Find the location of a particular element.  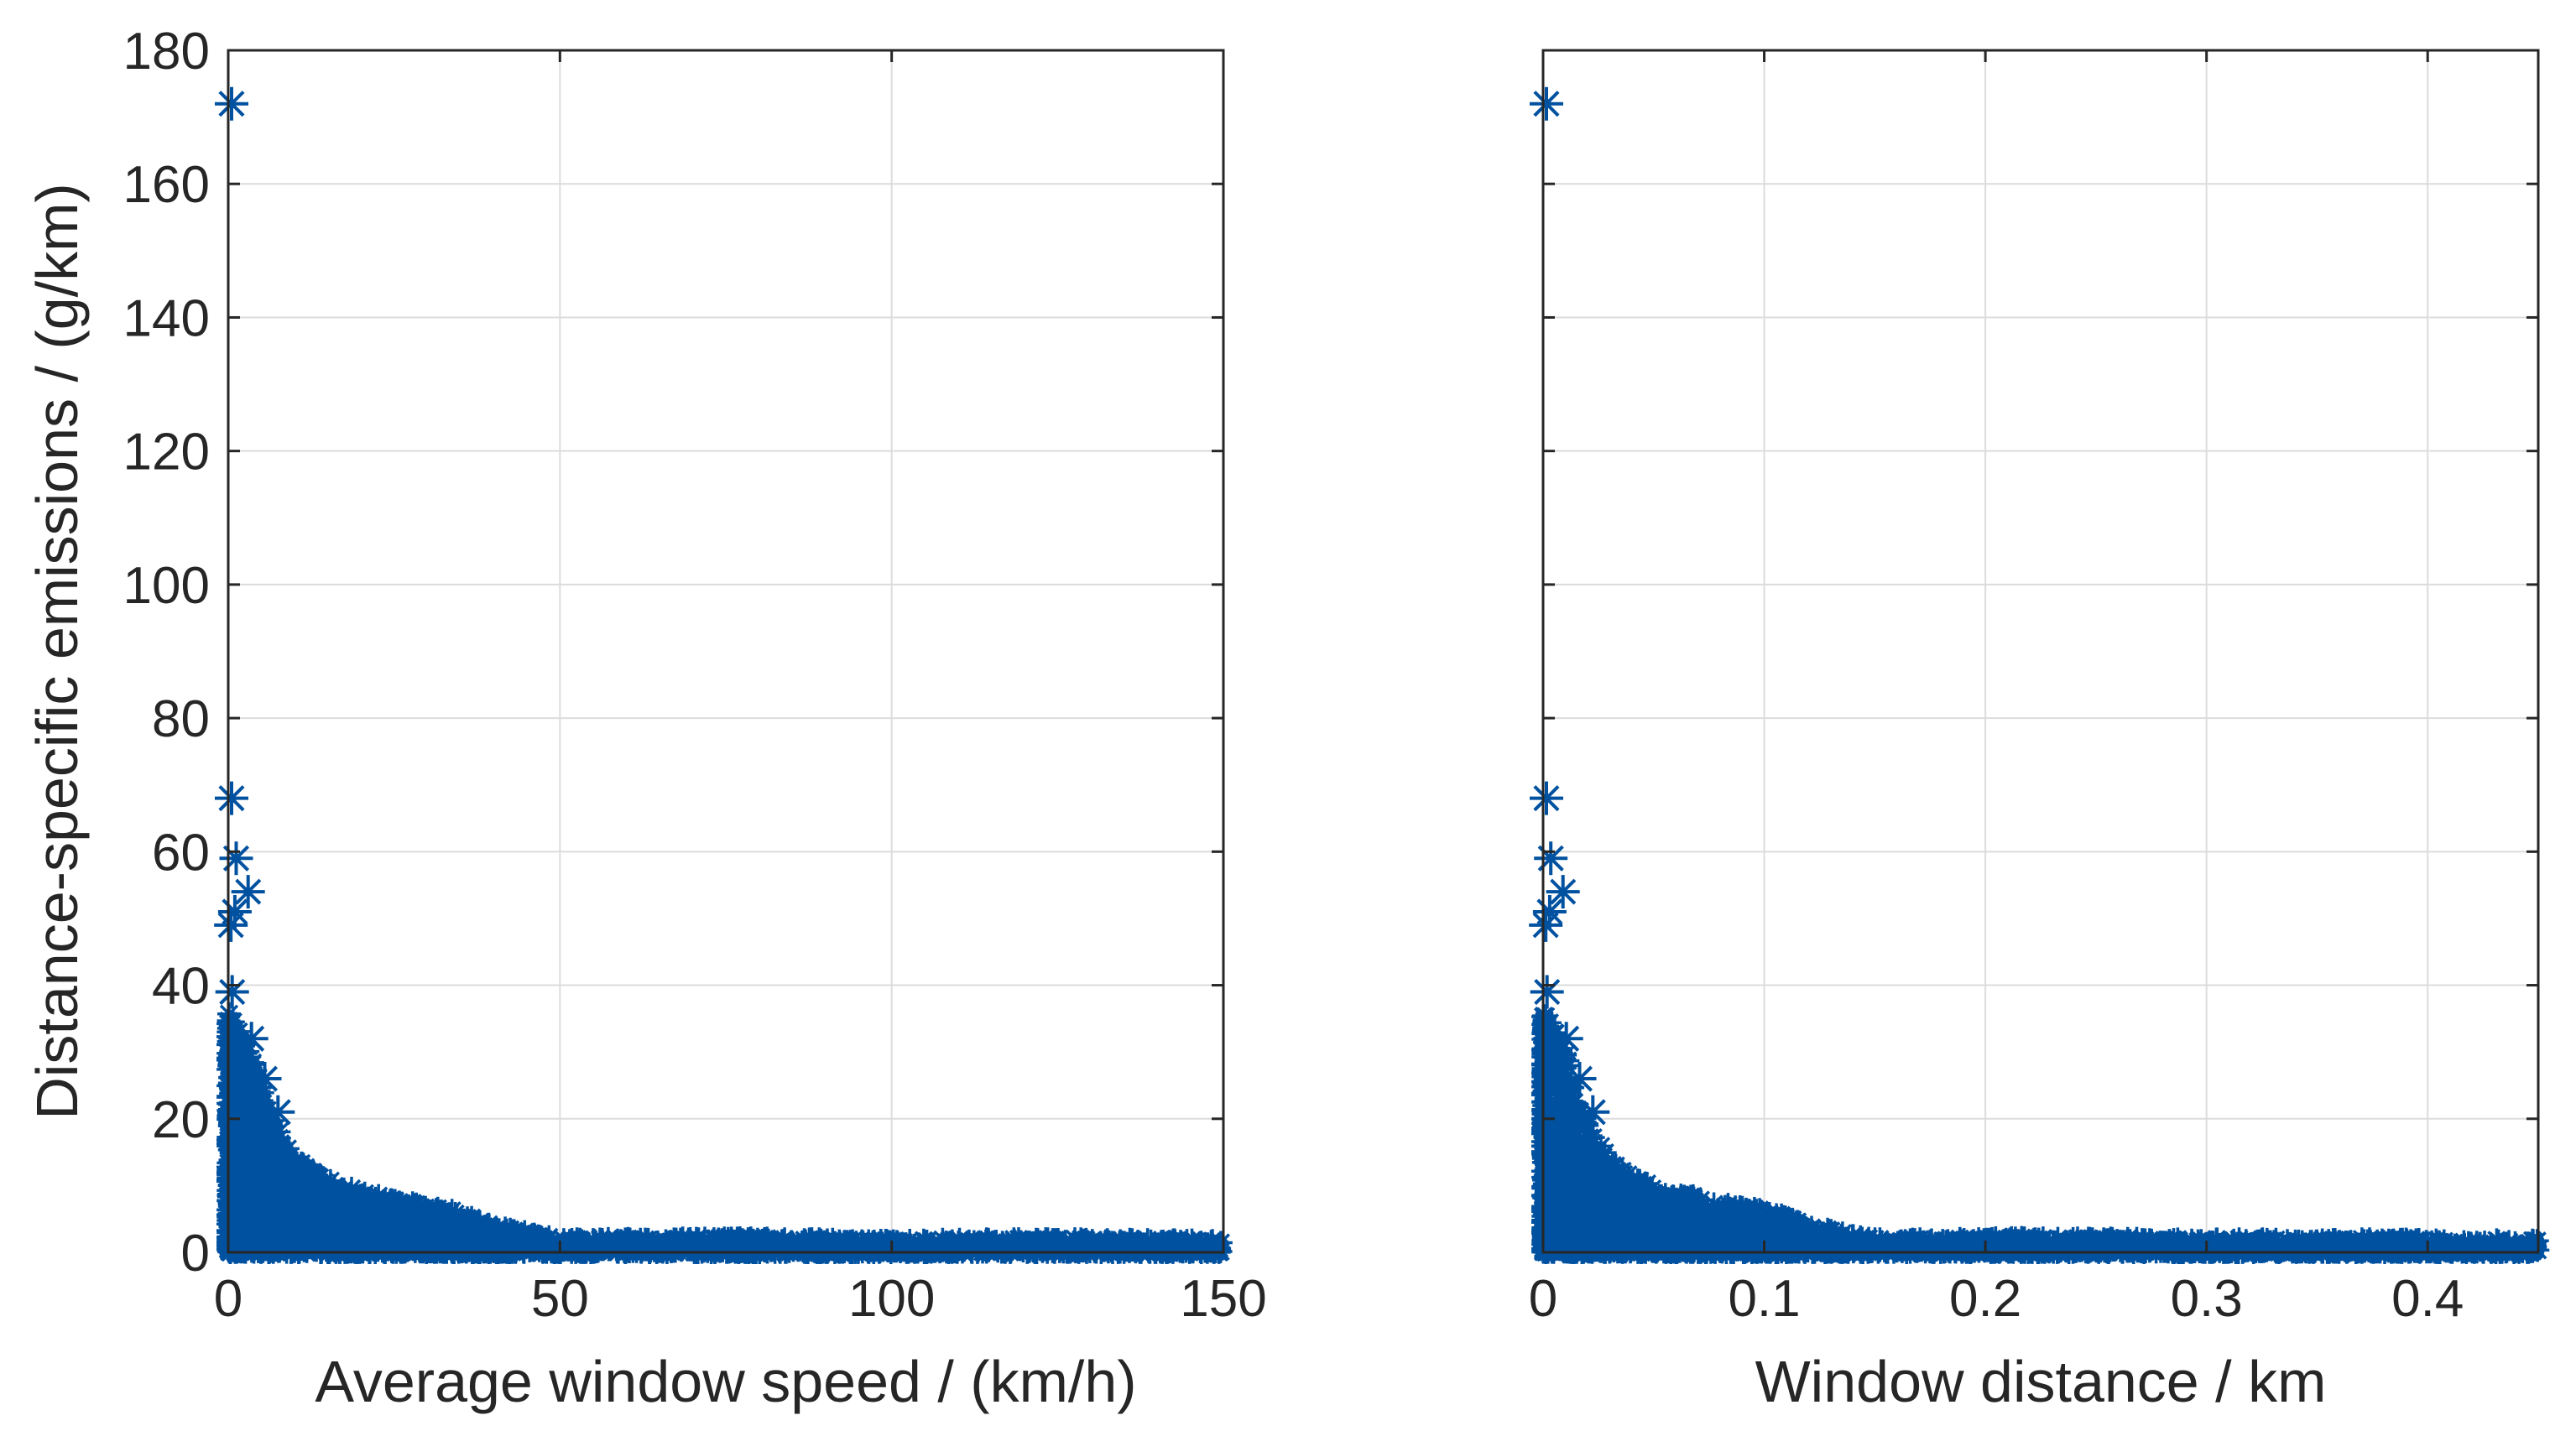

y-tick-label: 160 is located at coordinates (166, 185).